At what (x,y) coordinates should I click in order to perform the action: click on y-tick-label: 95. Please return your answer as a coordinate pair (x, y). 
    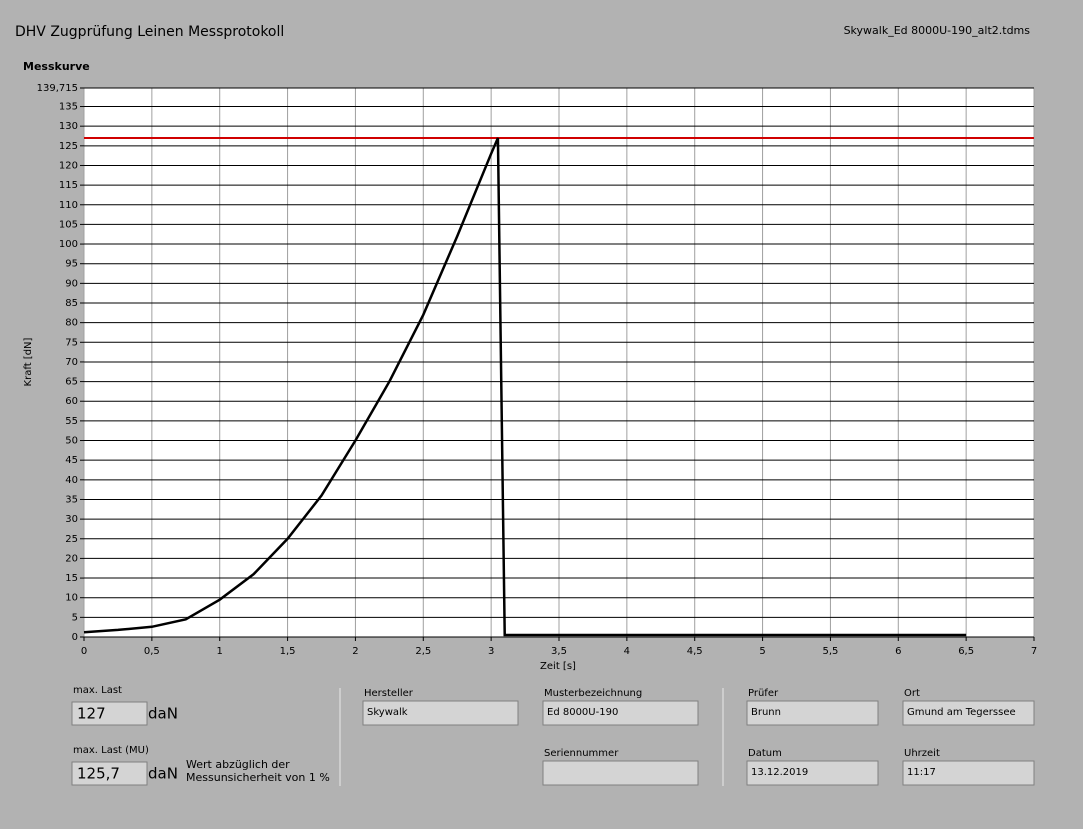
    Looking at the image, I should click on (71, 264).